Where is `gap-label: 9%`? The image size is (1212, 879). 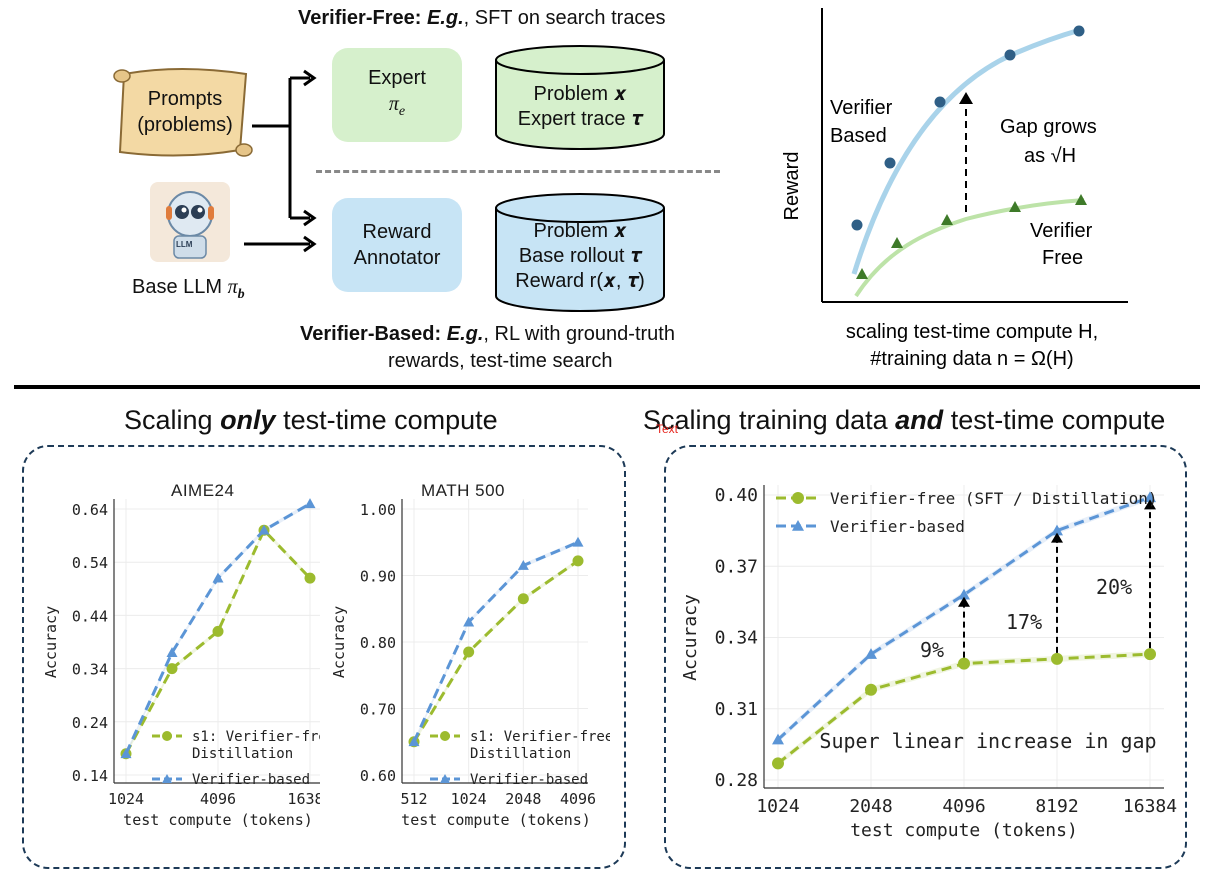 gap-label: 9% is located at coordinates (932, 650).